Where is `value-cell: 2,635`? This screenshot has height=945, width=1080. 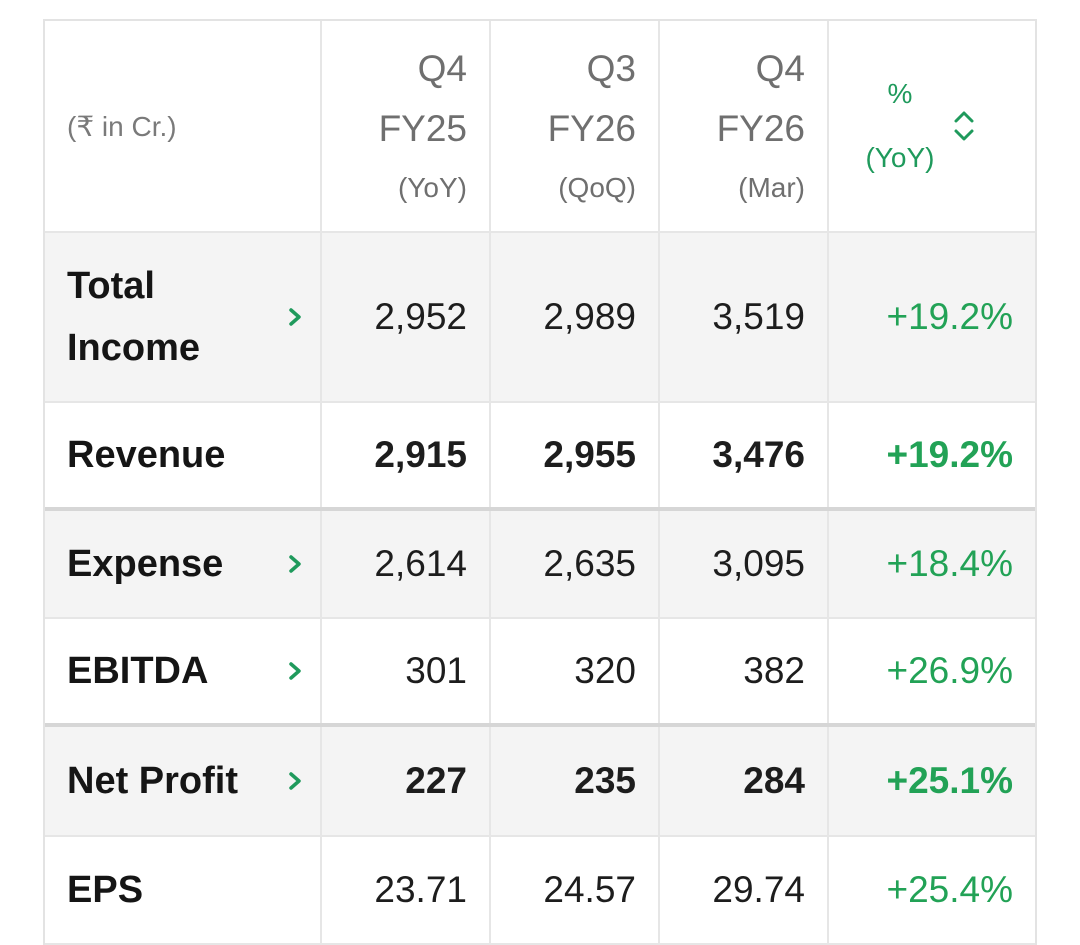
value-cell: 2,635 is located at coordinates (575, 564).